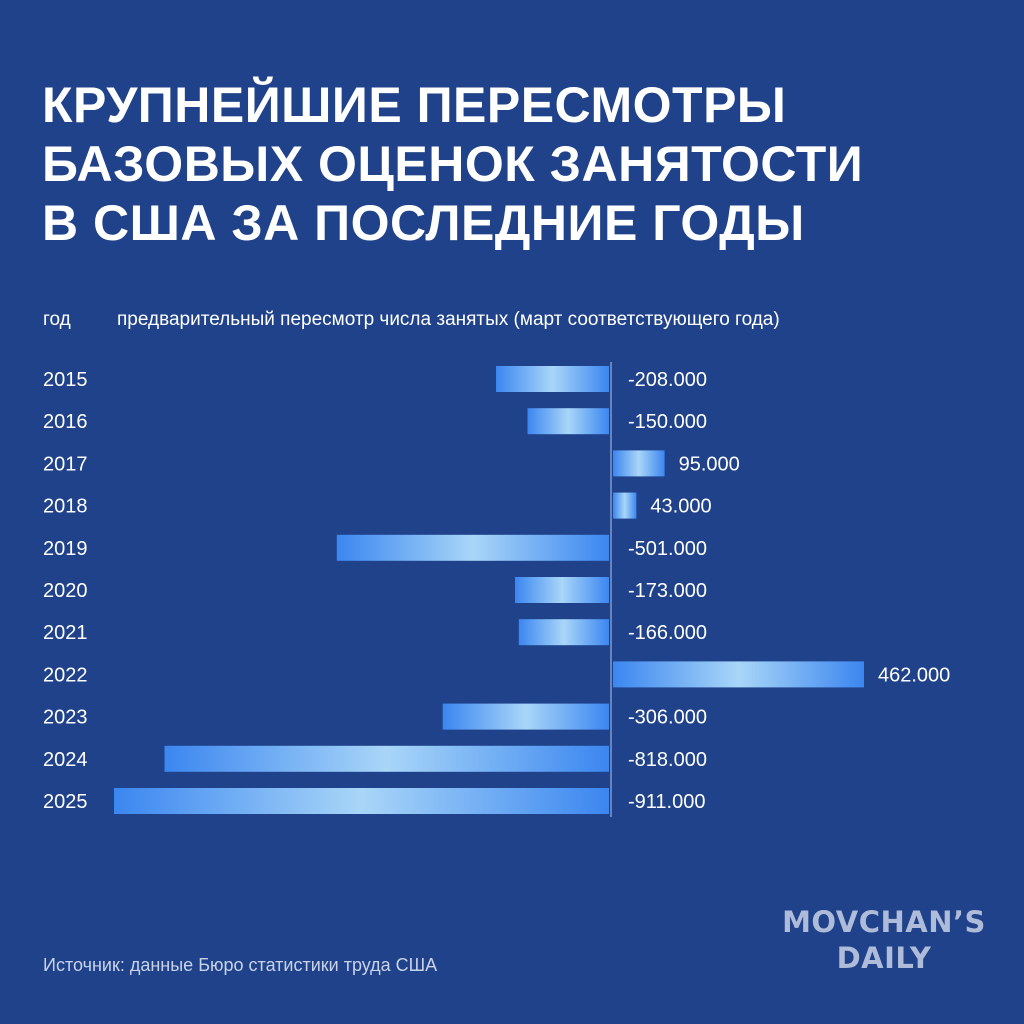  What do you see at coordinates (65, 760) in the screenshot?
I see `year-label-2024: 2024` at bounding box center [65, 760].